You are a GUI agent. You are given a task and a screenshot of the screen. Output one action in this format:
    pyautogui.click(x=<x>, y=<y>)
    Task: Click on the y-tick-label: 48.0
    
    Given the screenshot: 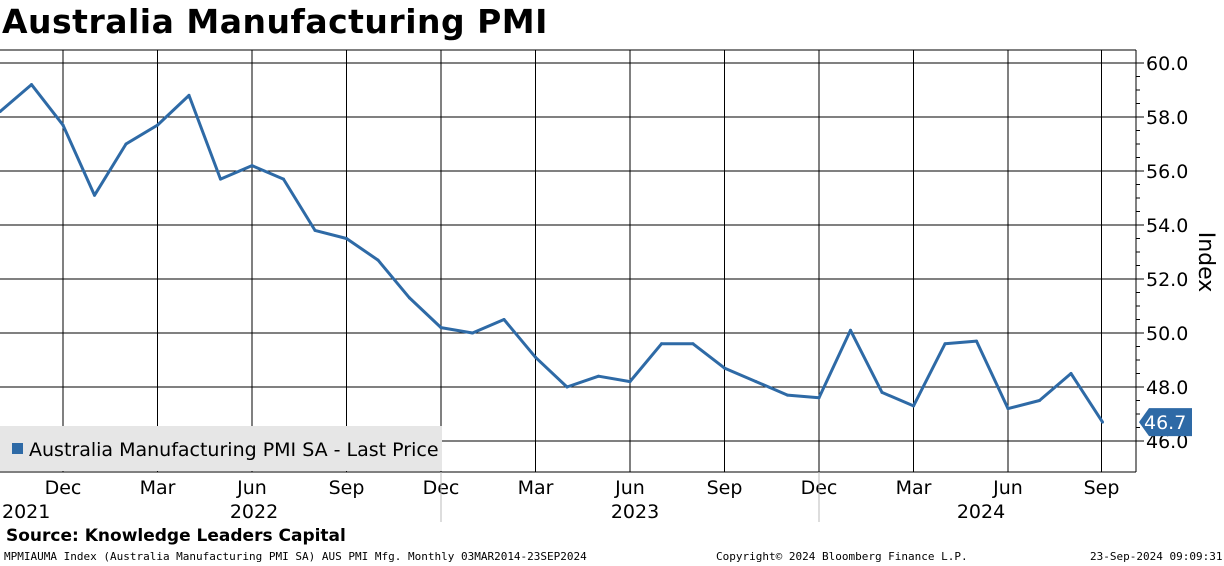 What is the action you would take?
    pyautogui.click(x=1167, y=388)
    